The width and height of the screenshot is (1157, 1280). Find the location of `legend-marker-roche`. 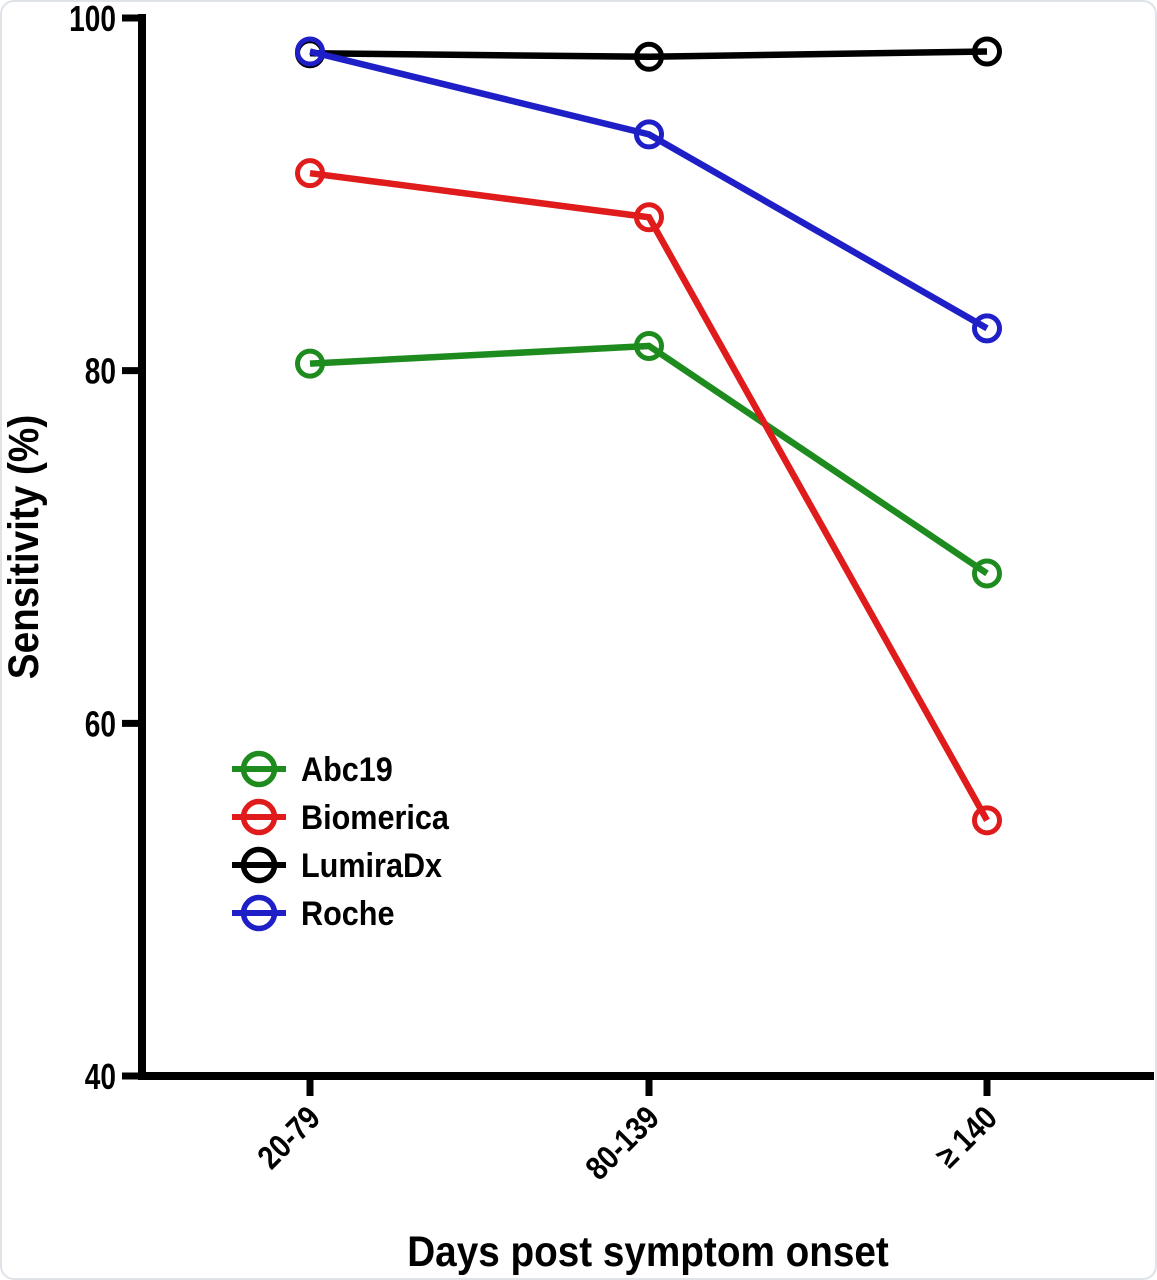

legend-marker-roche is located at coordinates (259, 913).